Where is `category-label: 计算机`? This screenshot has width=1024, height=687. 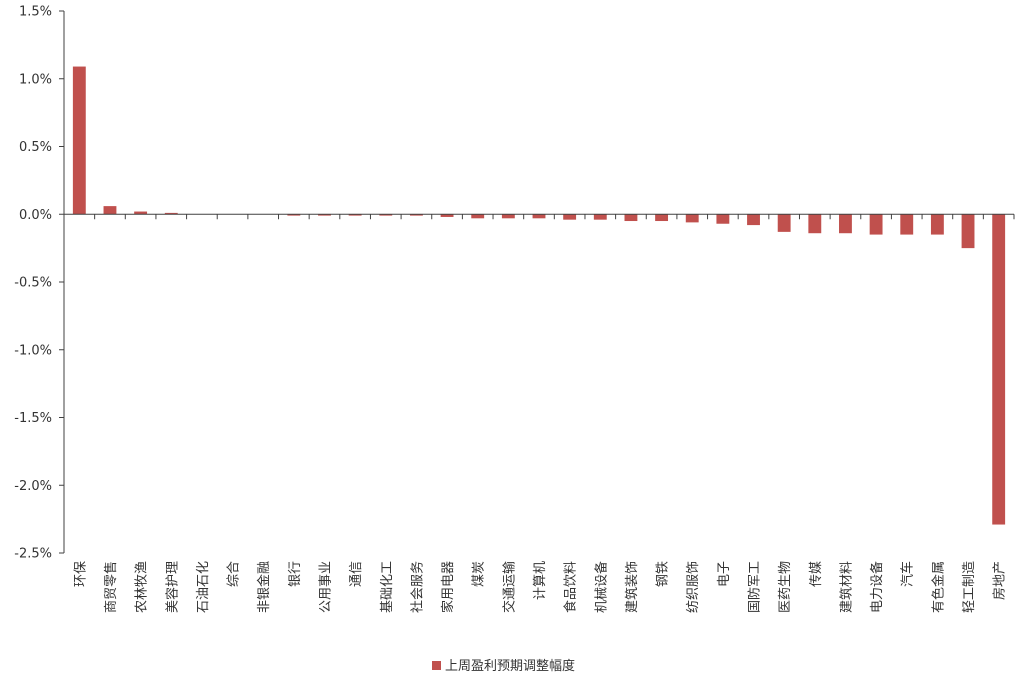
category-label: 计算机 is located at coordinates (540, 580).